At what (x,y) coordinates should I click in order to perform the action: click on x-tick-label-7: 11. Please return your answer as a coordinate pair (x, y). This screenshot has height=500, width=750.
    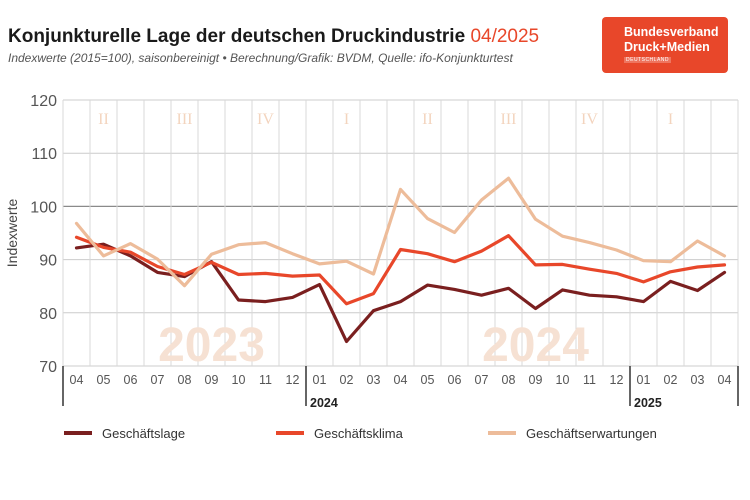
    Looking at the image, I should click on (265, 380).